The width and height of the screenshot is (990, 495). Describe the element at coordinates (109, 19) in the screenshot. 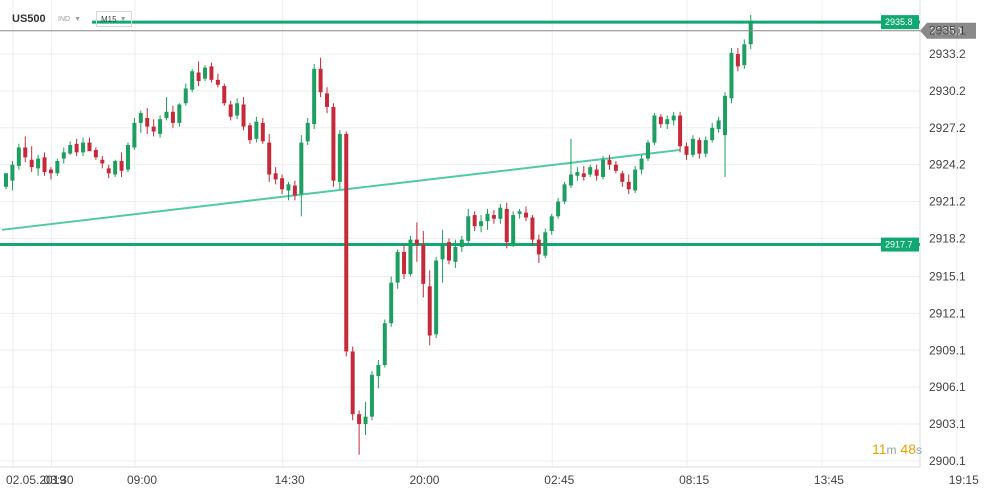

I see `timeframe-label: M15` at that location.